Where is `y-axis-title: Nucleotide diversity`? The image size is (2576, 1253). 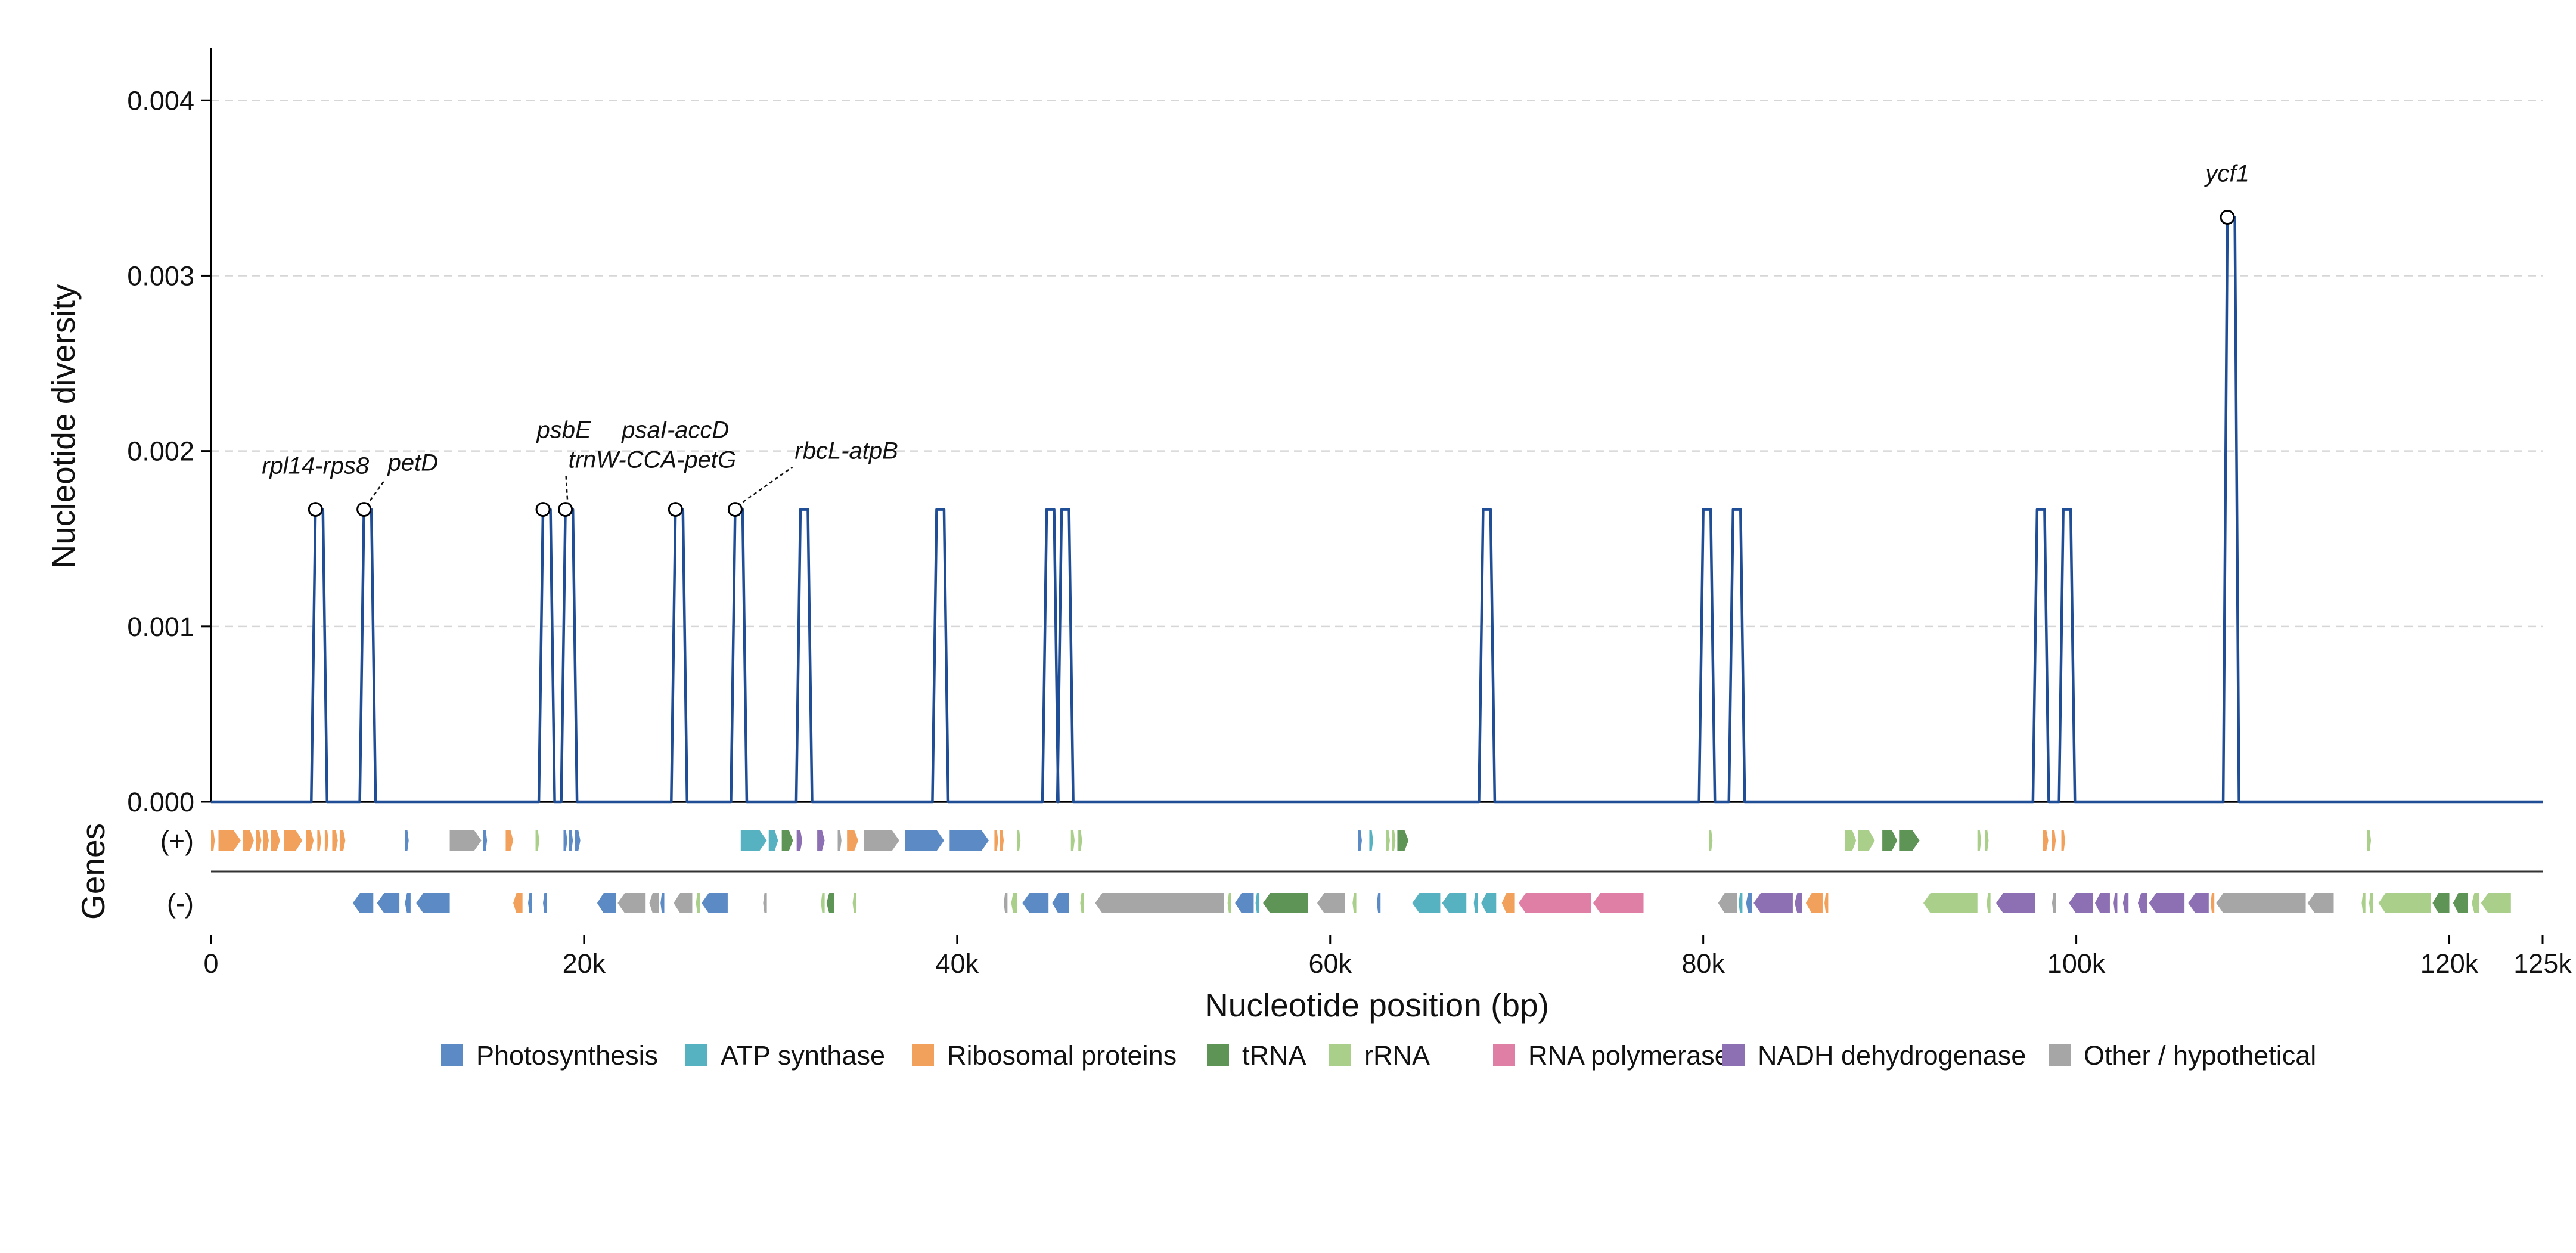 y-axis-title: Nucleotide diversity is located at coordinates (64, 426).